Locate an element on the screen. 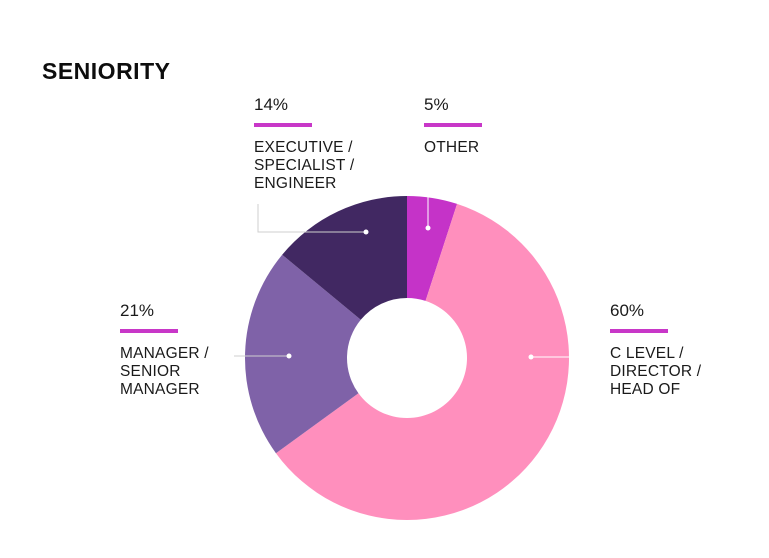 The height and width of the screenshot is (558, 769). label-other: 5% OTHER is located at coordinates (453, 126).